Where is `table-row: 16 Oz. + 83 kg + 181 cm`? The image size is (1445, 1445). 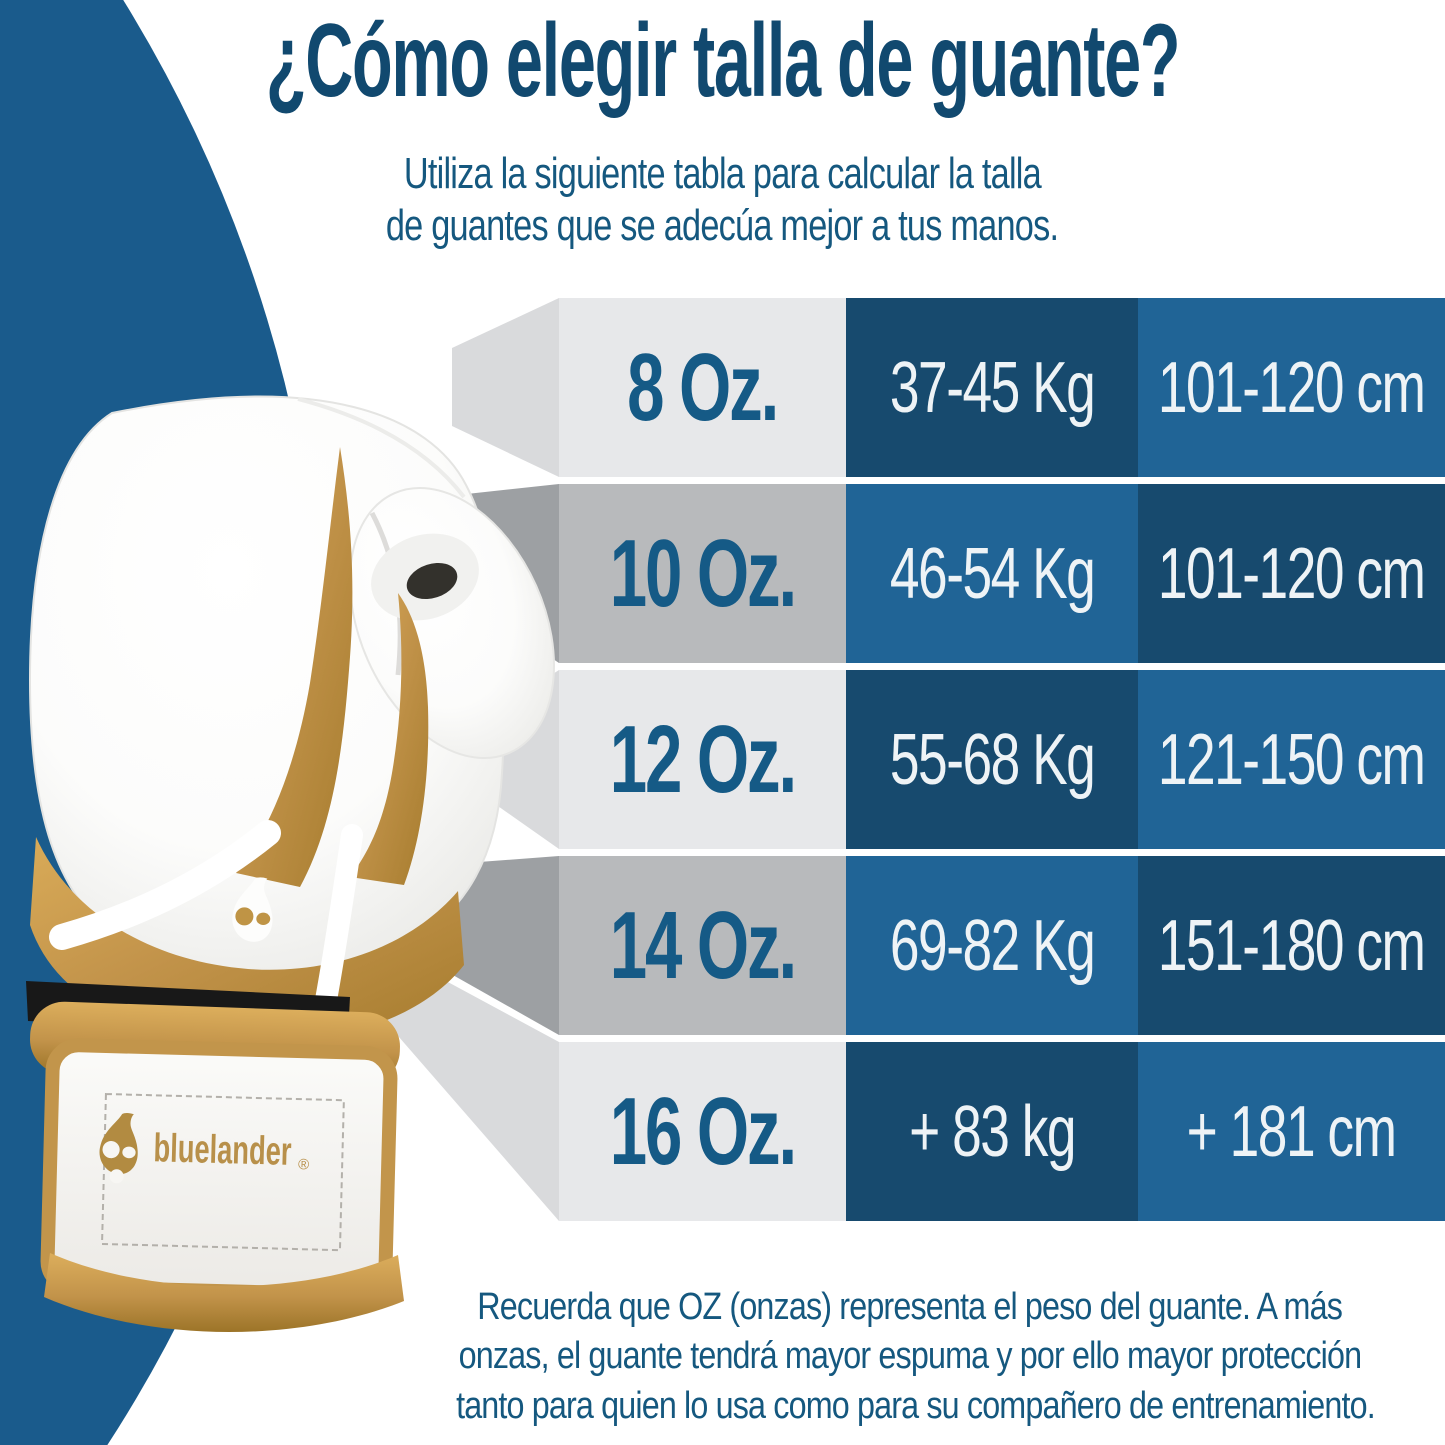
table-row: 16 Oz. + 83 kg + 181 cm is located at coordinates (1002, 1131).